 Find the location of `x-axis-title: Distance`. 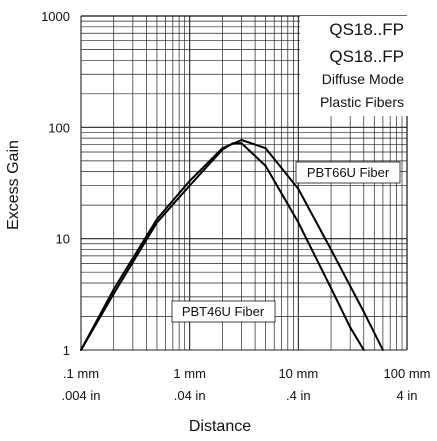

x-axis-title: Distance is located at coordinates (220, 426).